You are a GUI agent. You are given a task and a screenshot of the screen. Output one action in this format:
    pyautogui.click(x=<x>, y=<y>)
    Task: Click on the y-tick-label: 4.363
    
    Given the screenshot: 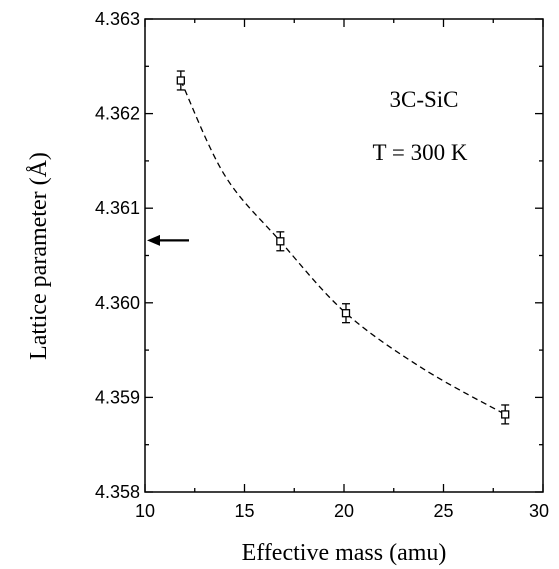 What is the action you would take?
    pyautogui.click(x=117, y=19)
    